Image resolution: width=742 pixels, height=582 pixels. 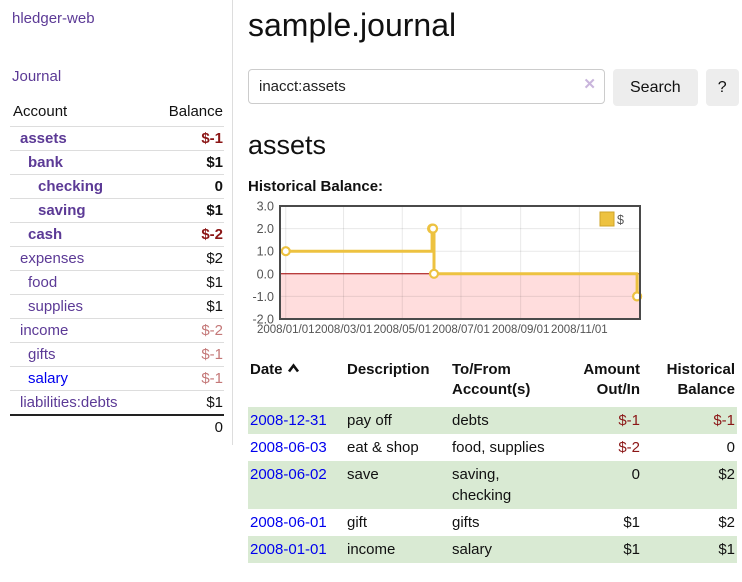 What do you see at coordinates (700, 369) in the screenshot?
I see `register-header-balance-line1: Historical` at bounding box center [700, 369].